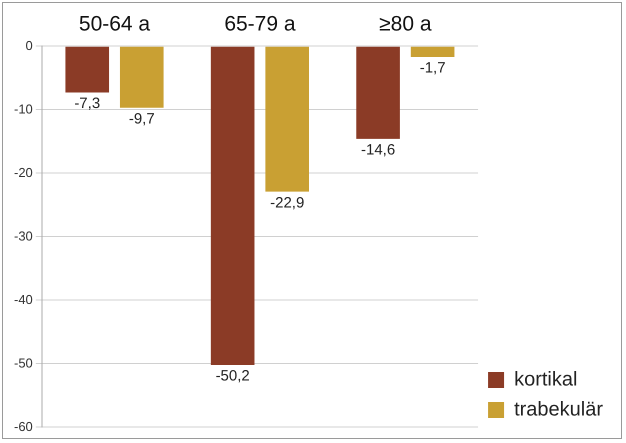 This screenshot has width=626, height=443. Describe the element at coordinates (433, 68) in the screenshot. I see `data-label: -1,7` at that location.